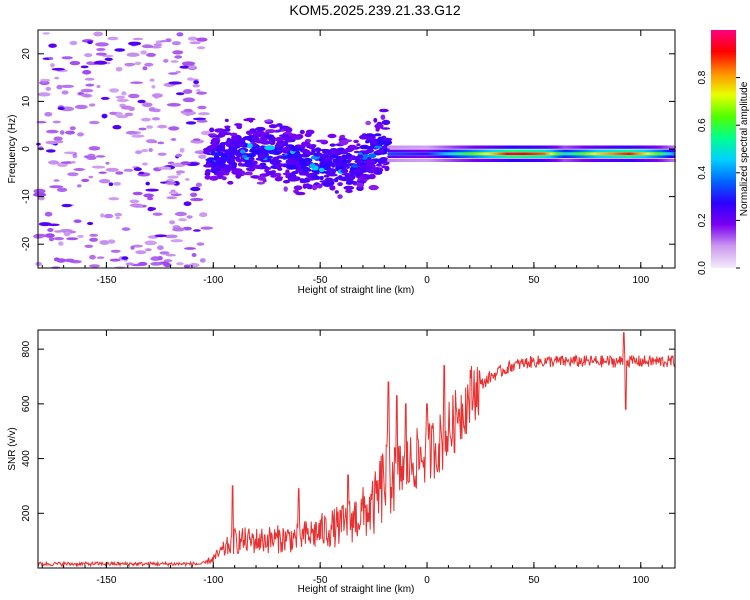  I want to click on spectrogram-x-tick-label: 50, so click(534, 280).